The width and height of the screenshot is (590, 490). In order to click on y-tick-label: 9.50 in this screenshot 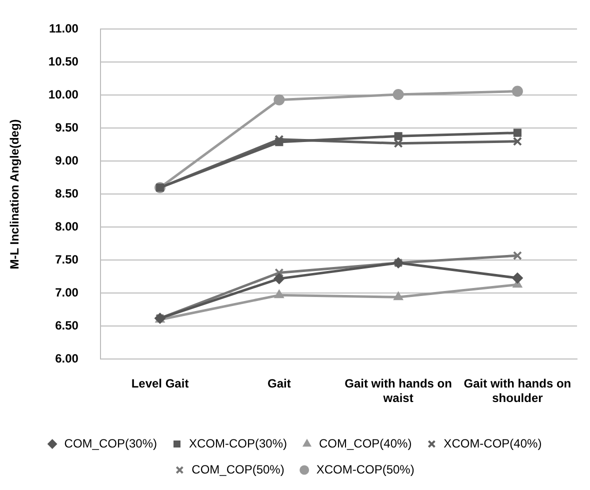, I will do `click(67, 127)`.